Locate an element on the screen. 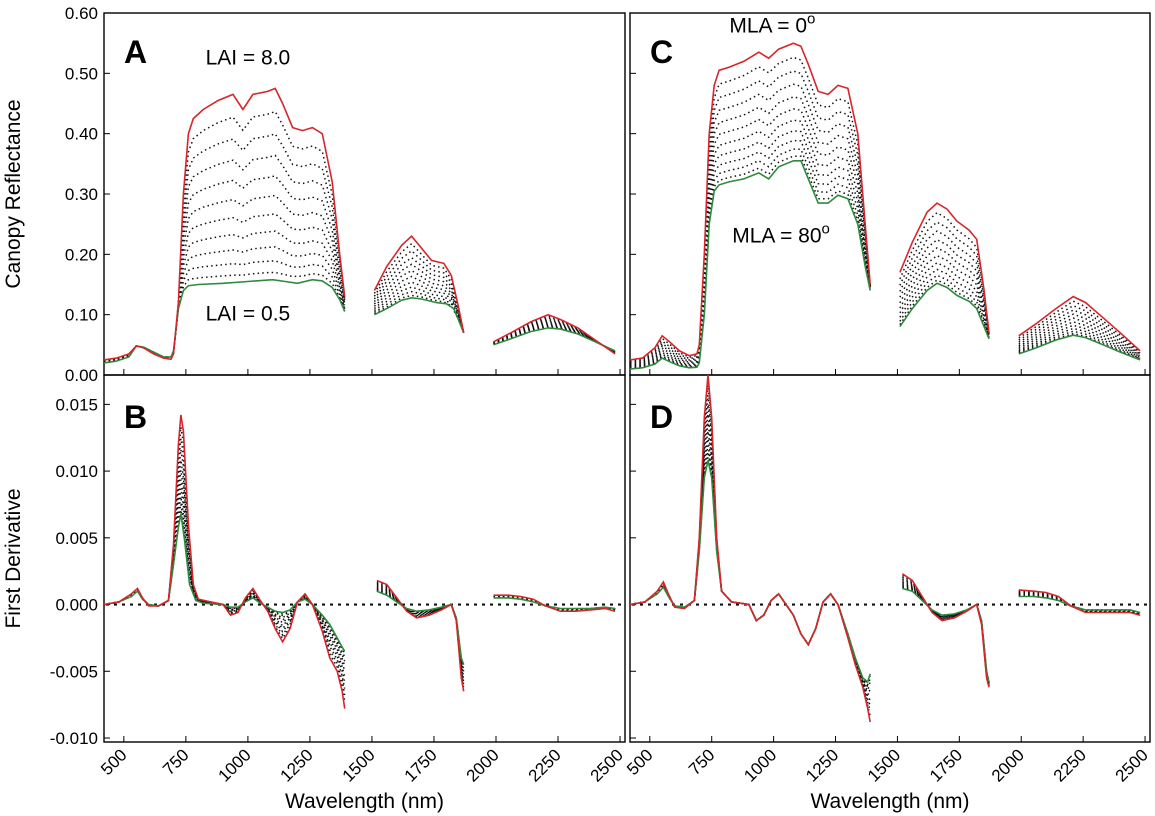  annotation-text: MLA = 0 is located at coordinates (768, 25).